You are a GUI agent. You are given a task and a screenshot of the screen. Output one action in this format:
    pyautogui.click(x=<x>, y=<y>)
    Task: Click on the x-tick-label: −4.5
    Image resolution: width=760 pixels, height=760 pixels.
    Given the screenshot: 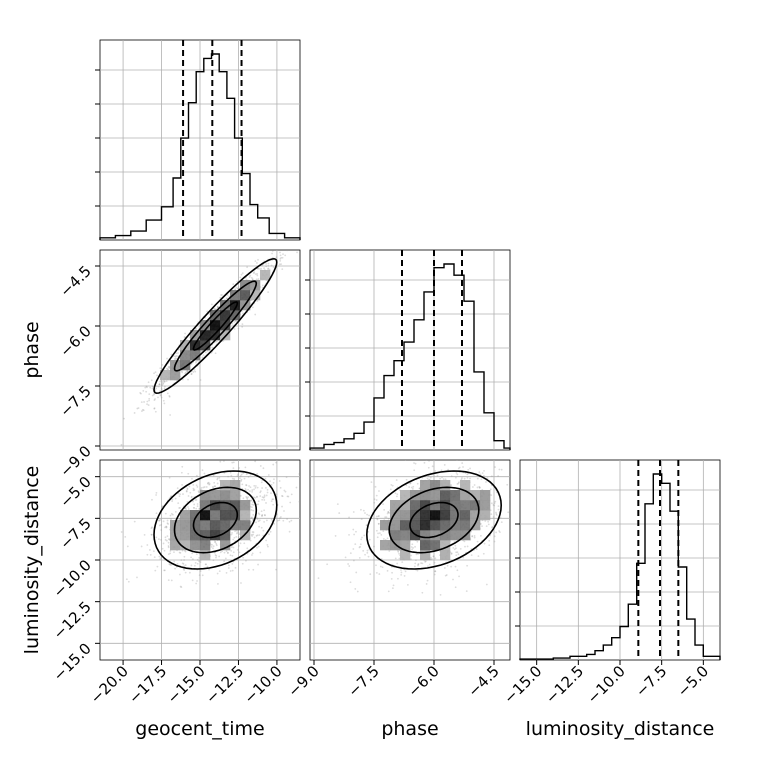 What is the action you would take?
    pyautogui.click(x=483, y=681)
    